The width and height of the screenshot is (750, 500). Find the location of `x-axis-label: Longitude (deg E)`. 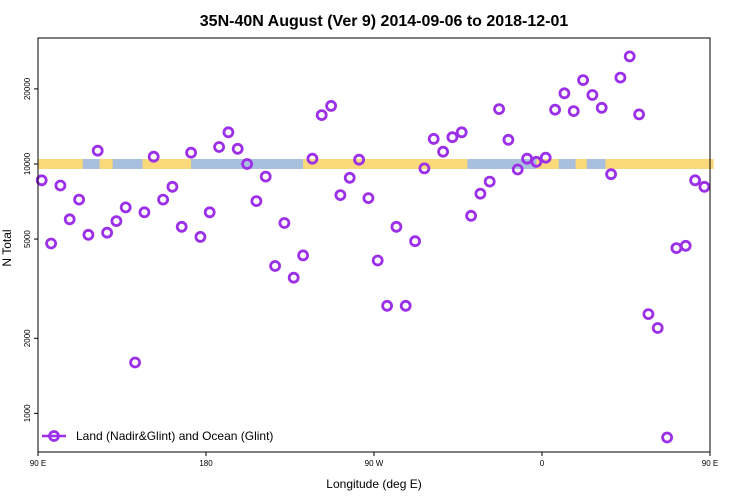

x-axis-label: Longitude (deg E) is located at coordinates (373, 484).